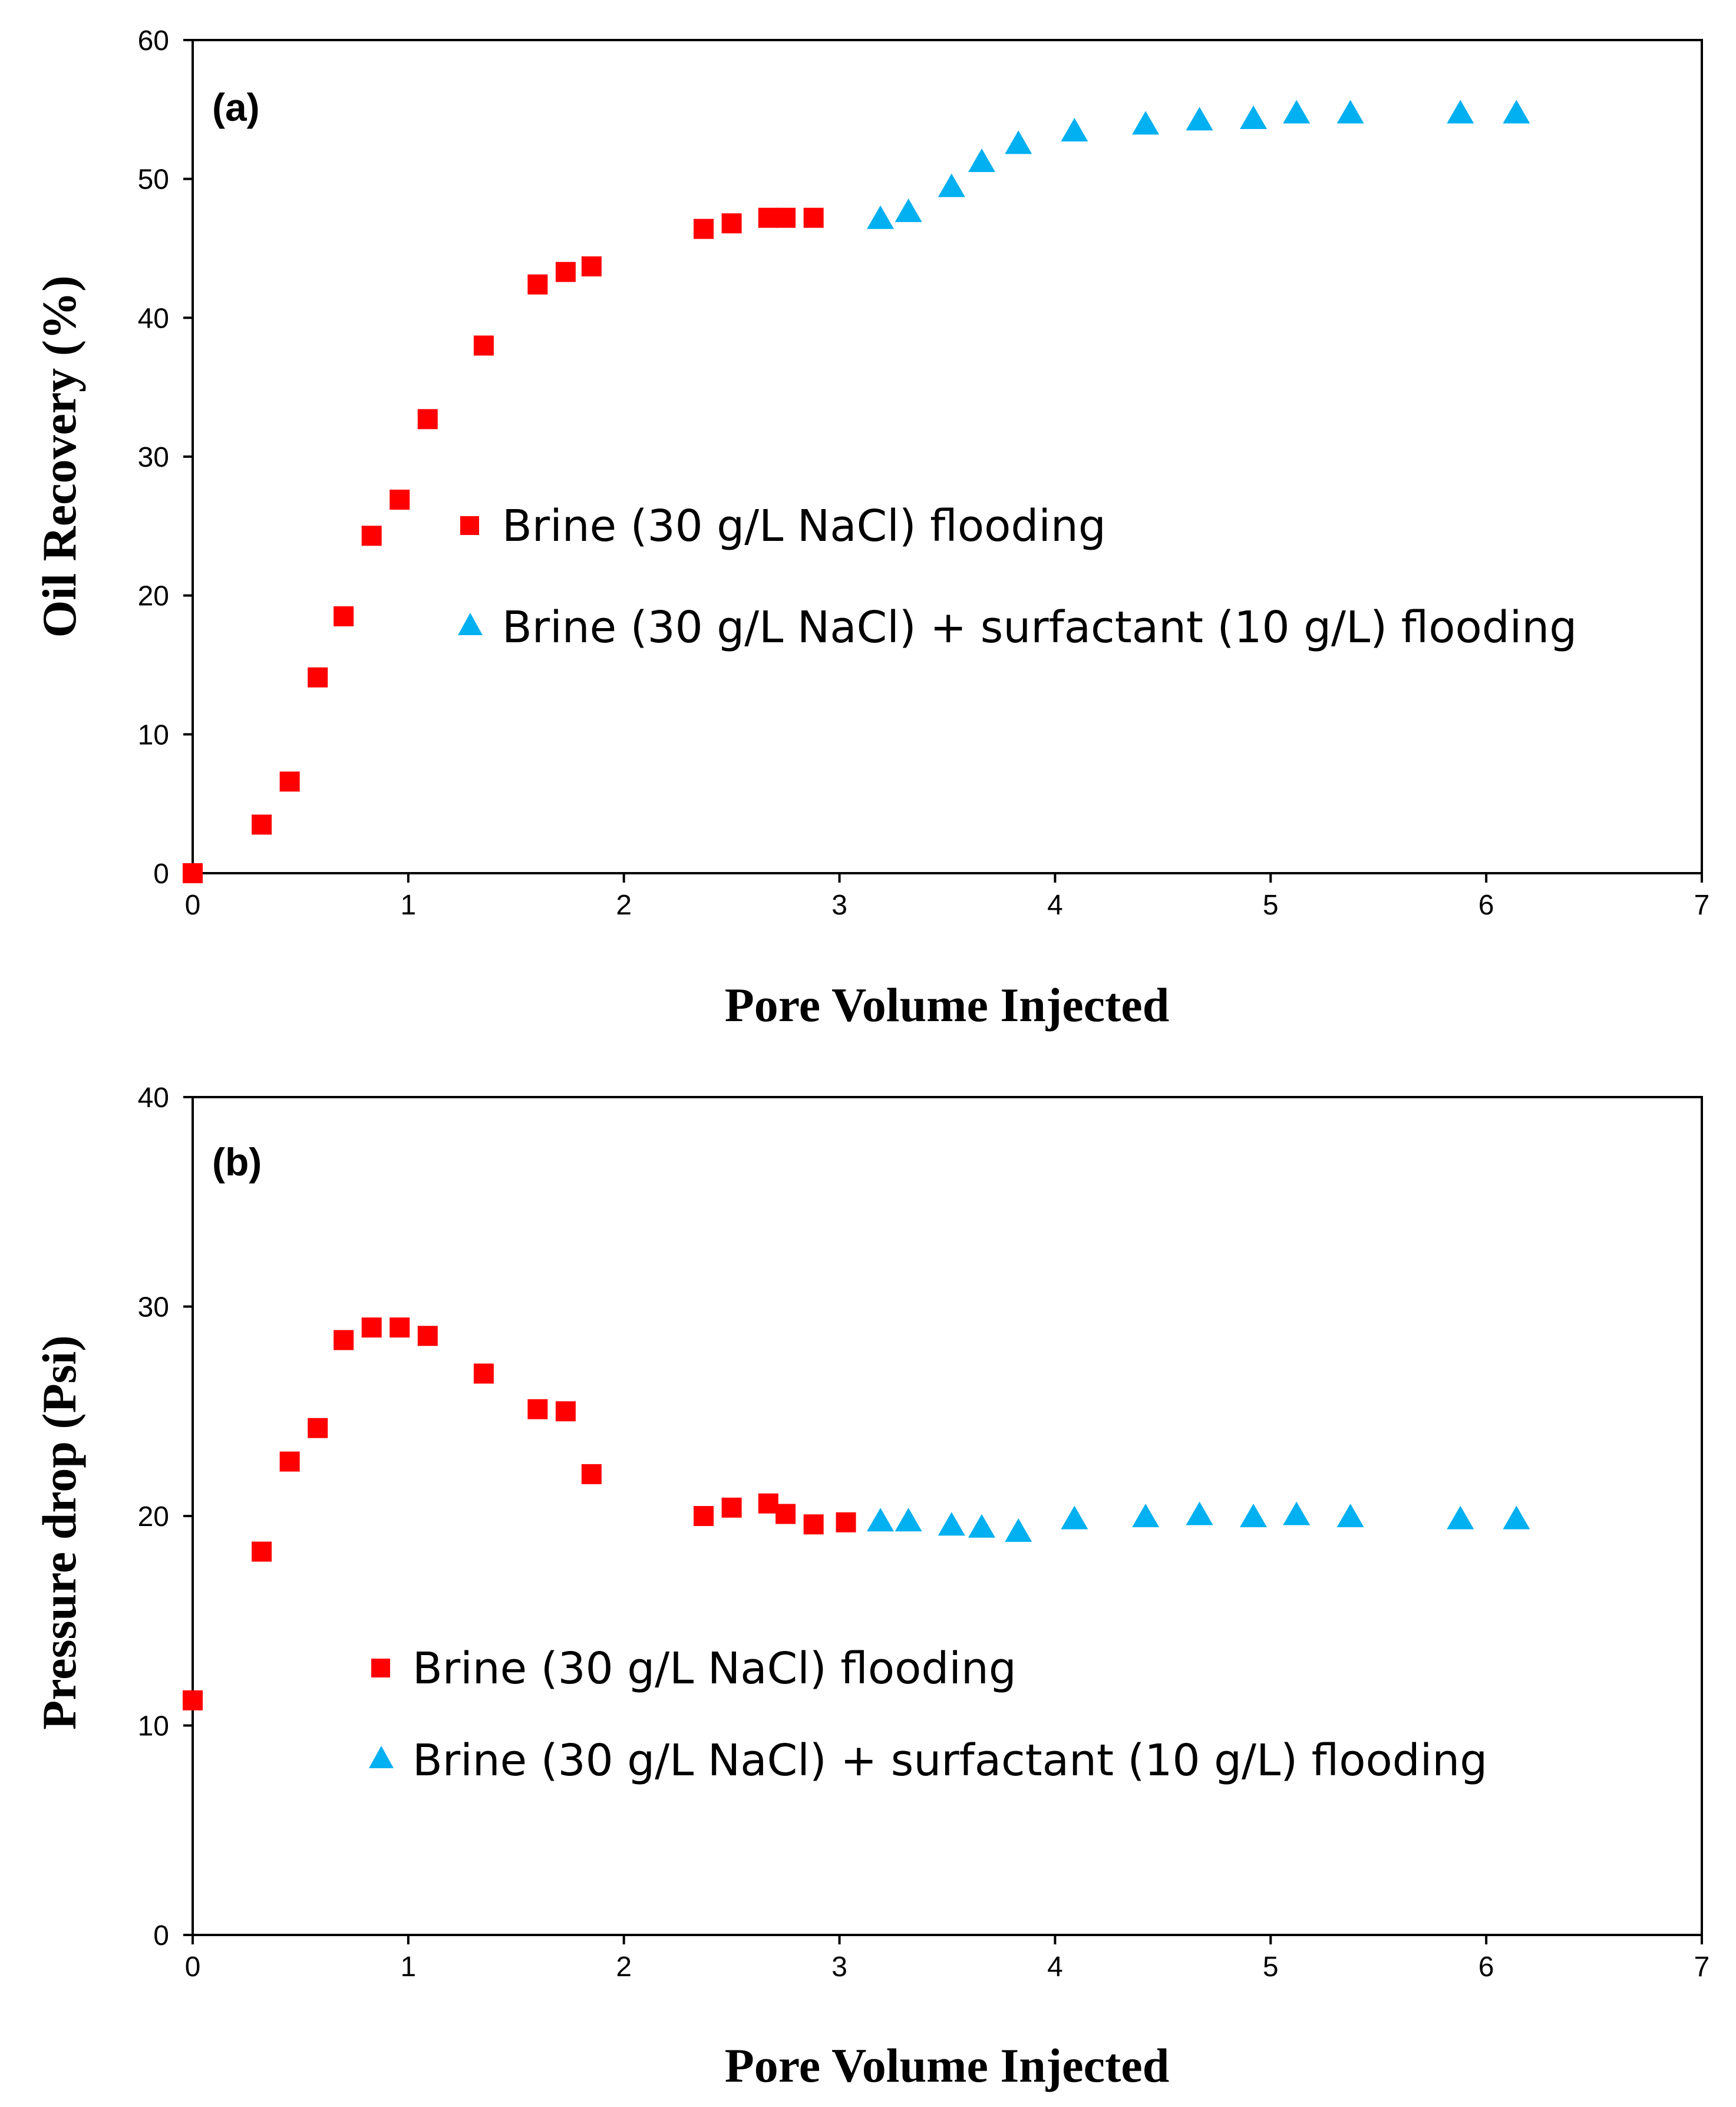  What do you see at coordinates (153, 1308) in the screenshot?
I see `y-tick-label: 30` at bounding box center [153, 1308].